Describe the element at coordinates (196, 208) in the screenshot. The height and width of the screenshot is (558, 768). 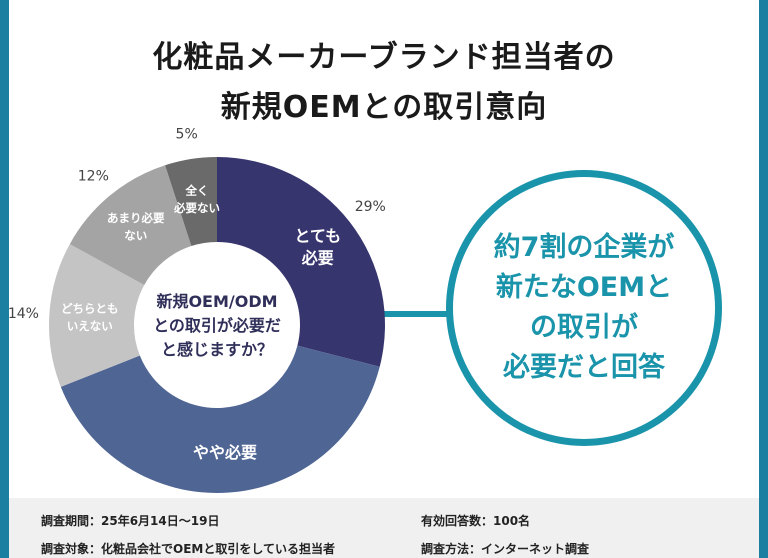
I see `slice-label-5-line-2: 必要ない` at that location.